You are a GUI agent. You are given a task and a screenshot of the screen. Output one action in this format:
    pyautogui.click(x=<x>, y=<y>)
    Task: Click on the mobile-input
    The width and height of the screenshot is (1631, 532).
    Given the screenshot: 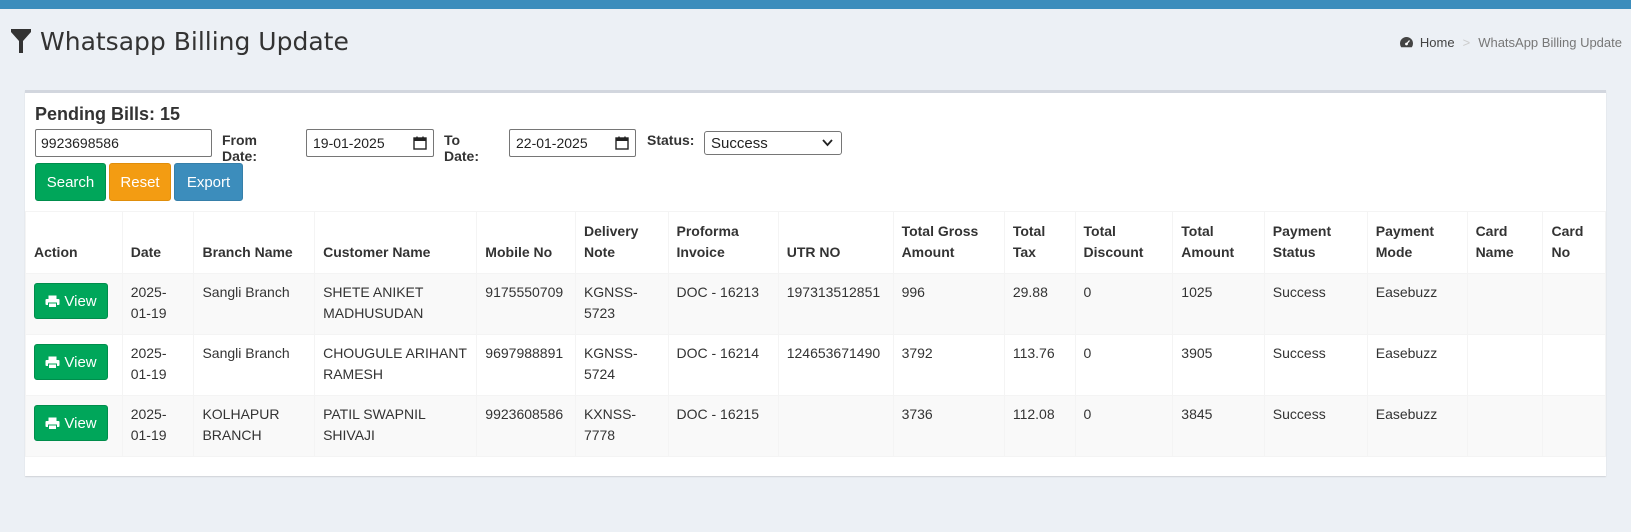 What is the action you would take?
    pyautogui.click(x=123, y=143)
    